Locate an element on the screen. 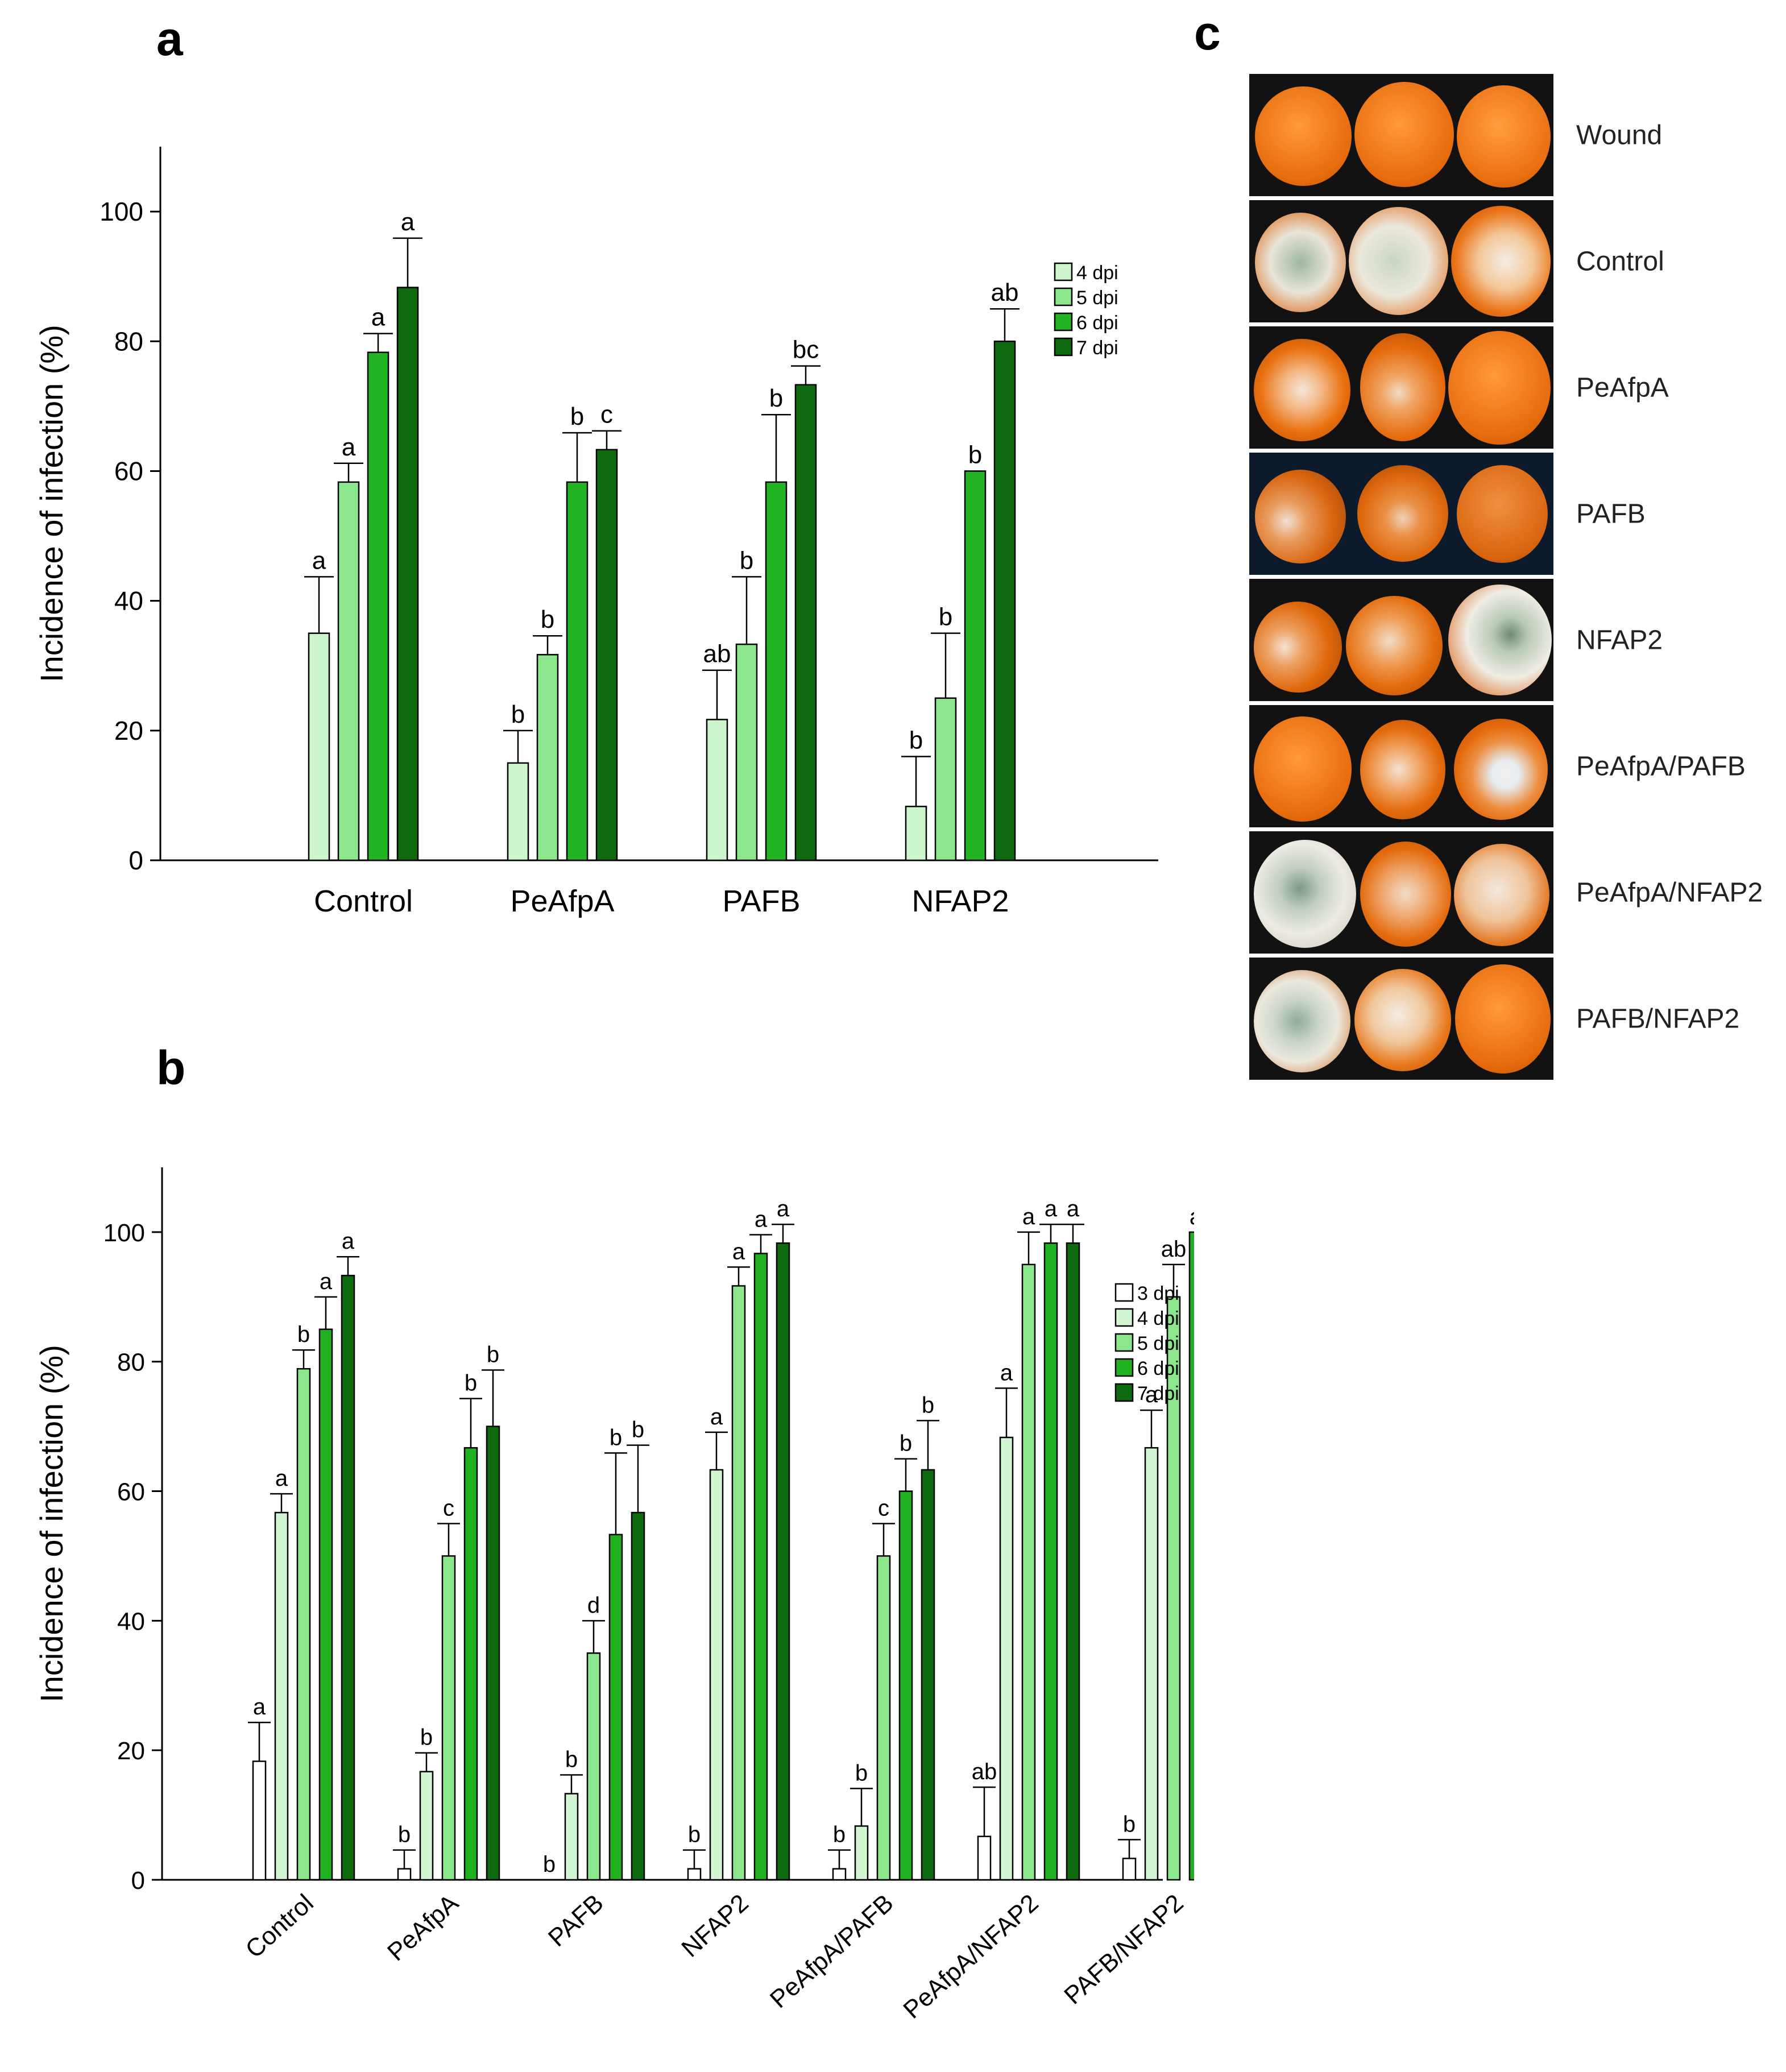  chart-a-y-axis-label: Incidence of infection (%) is located at coordinates (51, 503).